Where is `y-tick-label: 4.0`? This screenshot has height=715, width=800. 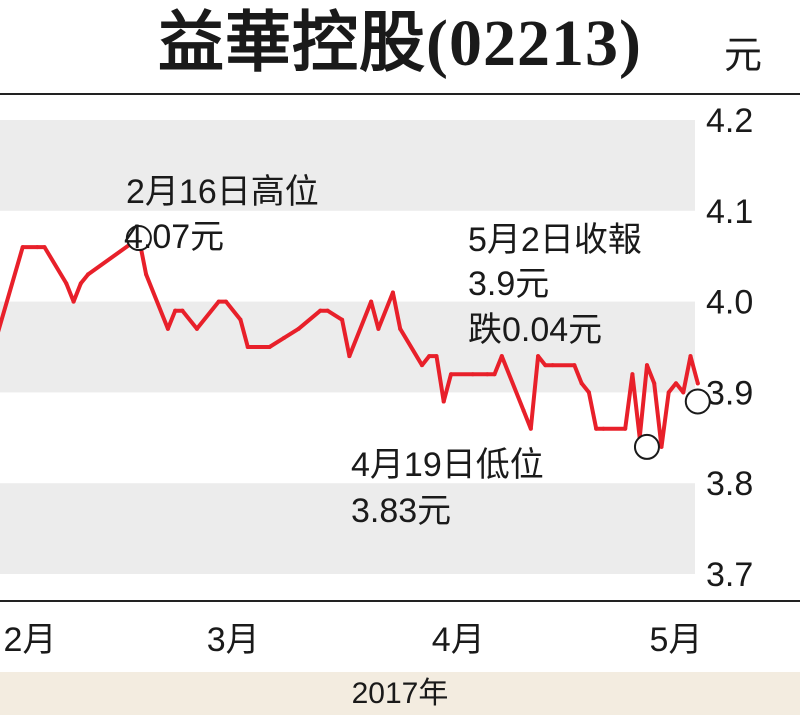
y-tick-label: 4.0 is located at coordinates (729, 303).